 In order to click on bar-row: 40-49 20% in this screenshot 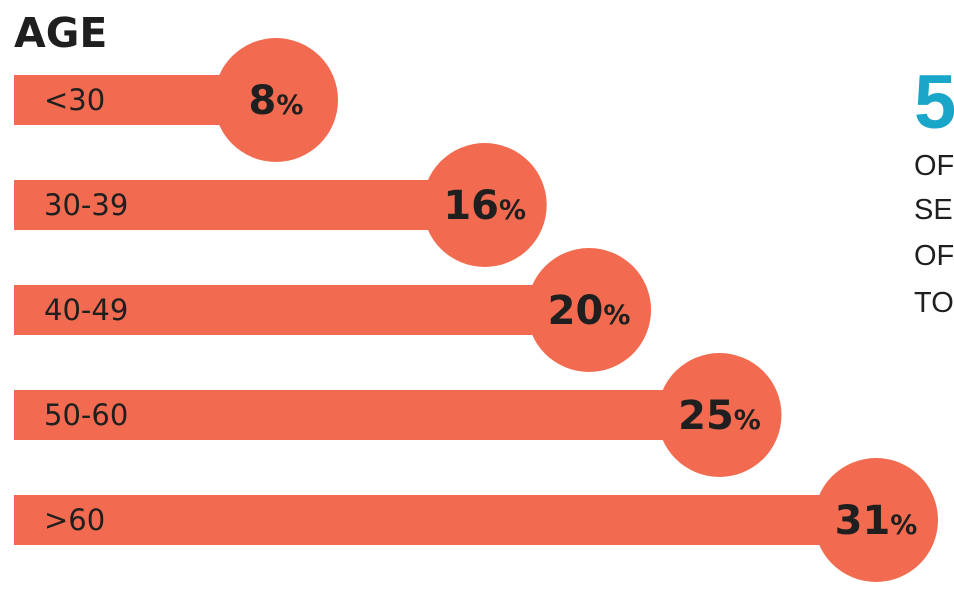, I will do `click(333, 310)`.